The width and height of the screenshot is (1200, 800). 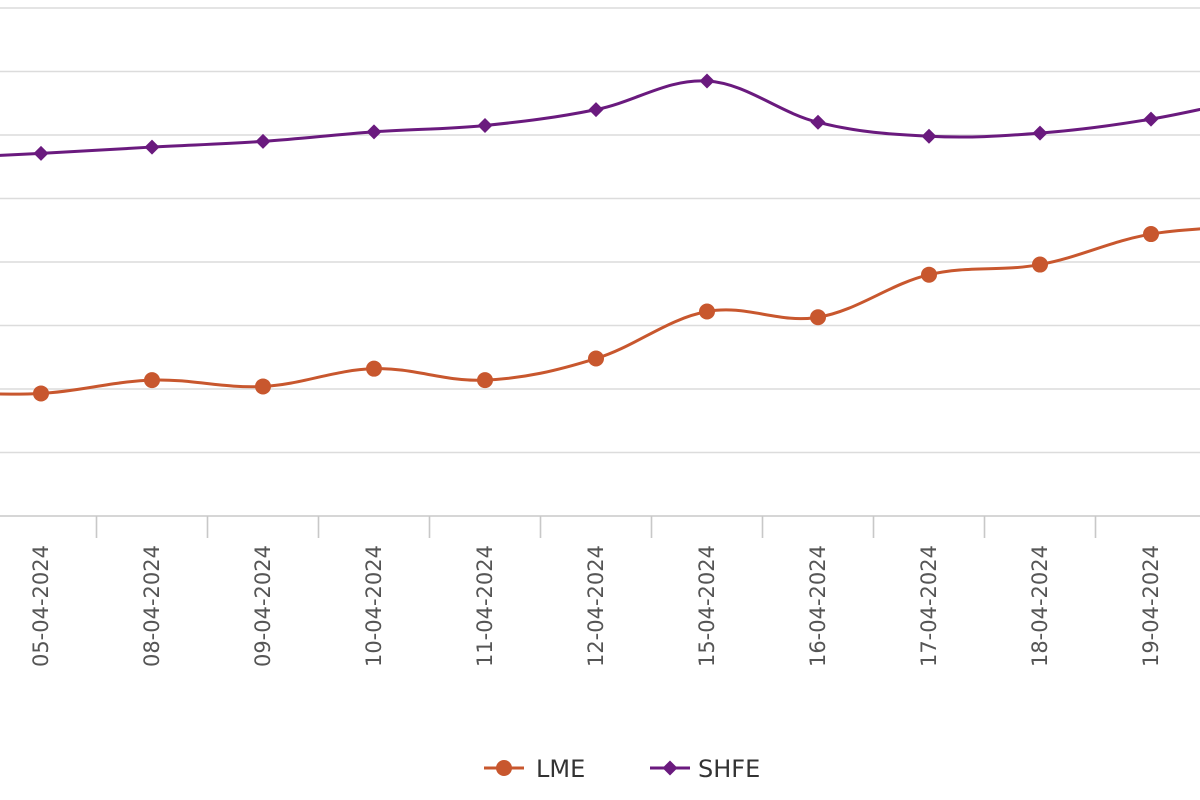 What do you see at coordinates (670, 768) in the screenshot?
I see `legend-shfe-marker` at bounding box center [670, 768].